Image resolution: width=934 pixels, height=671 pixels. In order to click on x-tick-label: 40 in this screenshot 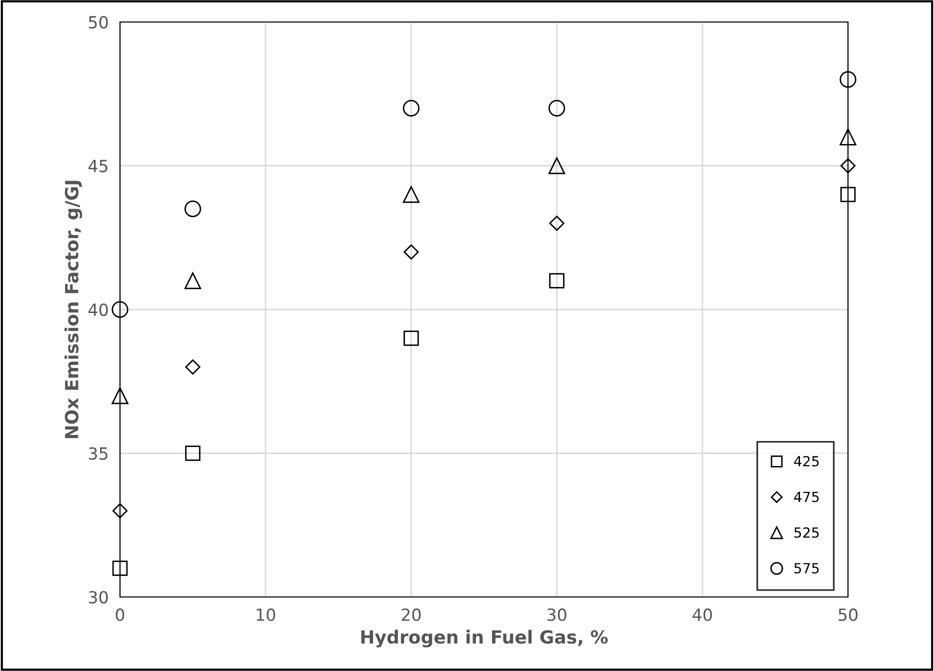, I will do `click(702, 615)`.